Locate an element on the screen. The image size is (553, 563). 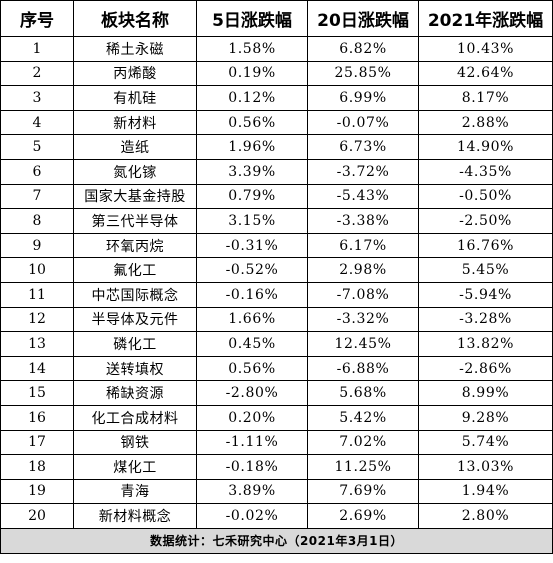
table-row: 5 造纸 1.96% 6.73% 14.90% is located at coordinates (276, 147).